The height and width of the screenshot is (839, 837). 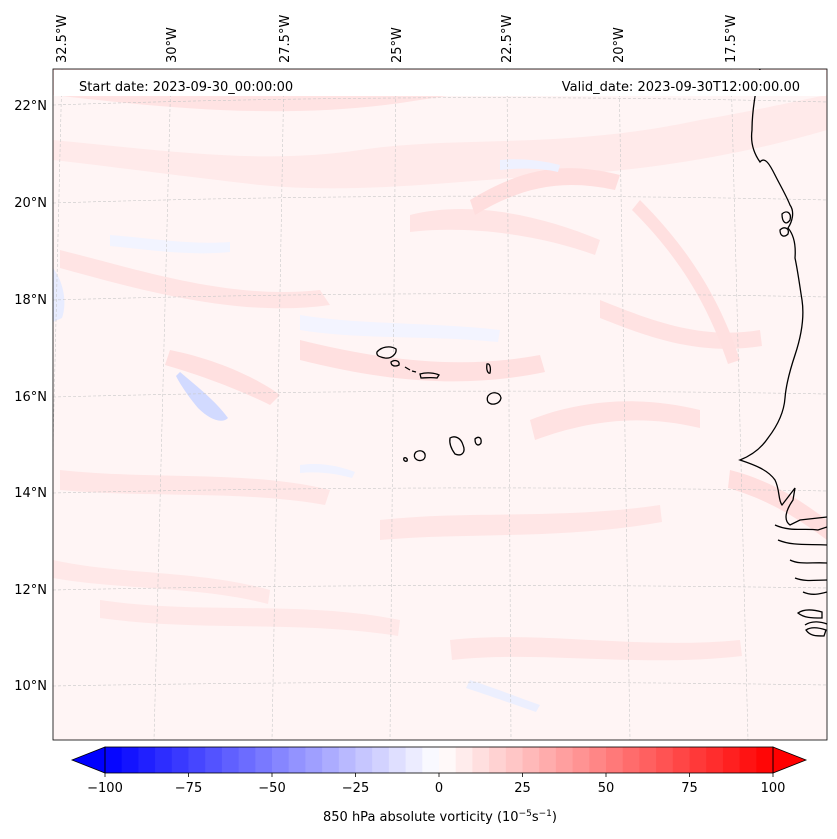 What do you see at coordinates (606, 788) in the screenshot?
I see `colorbar-tick-label: 50` at bounding box center [606, 788].